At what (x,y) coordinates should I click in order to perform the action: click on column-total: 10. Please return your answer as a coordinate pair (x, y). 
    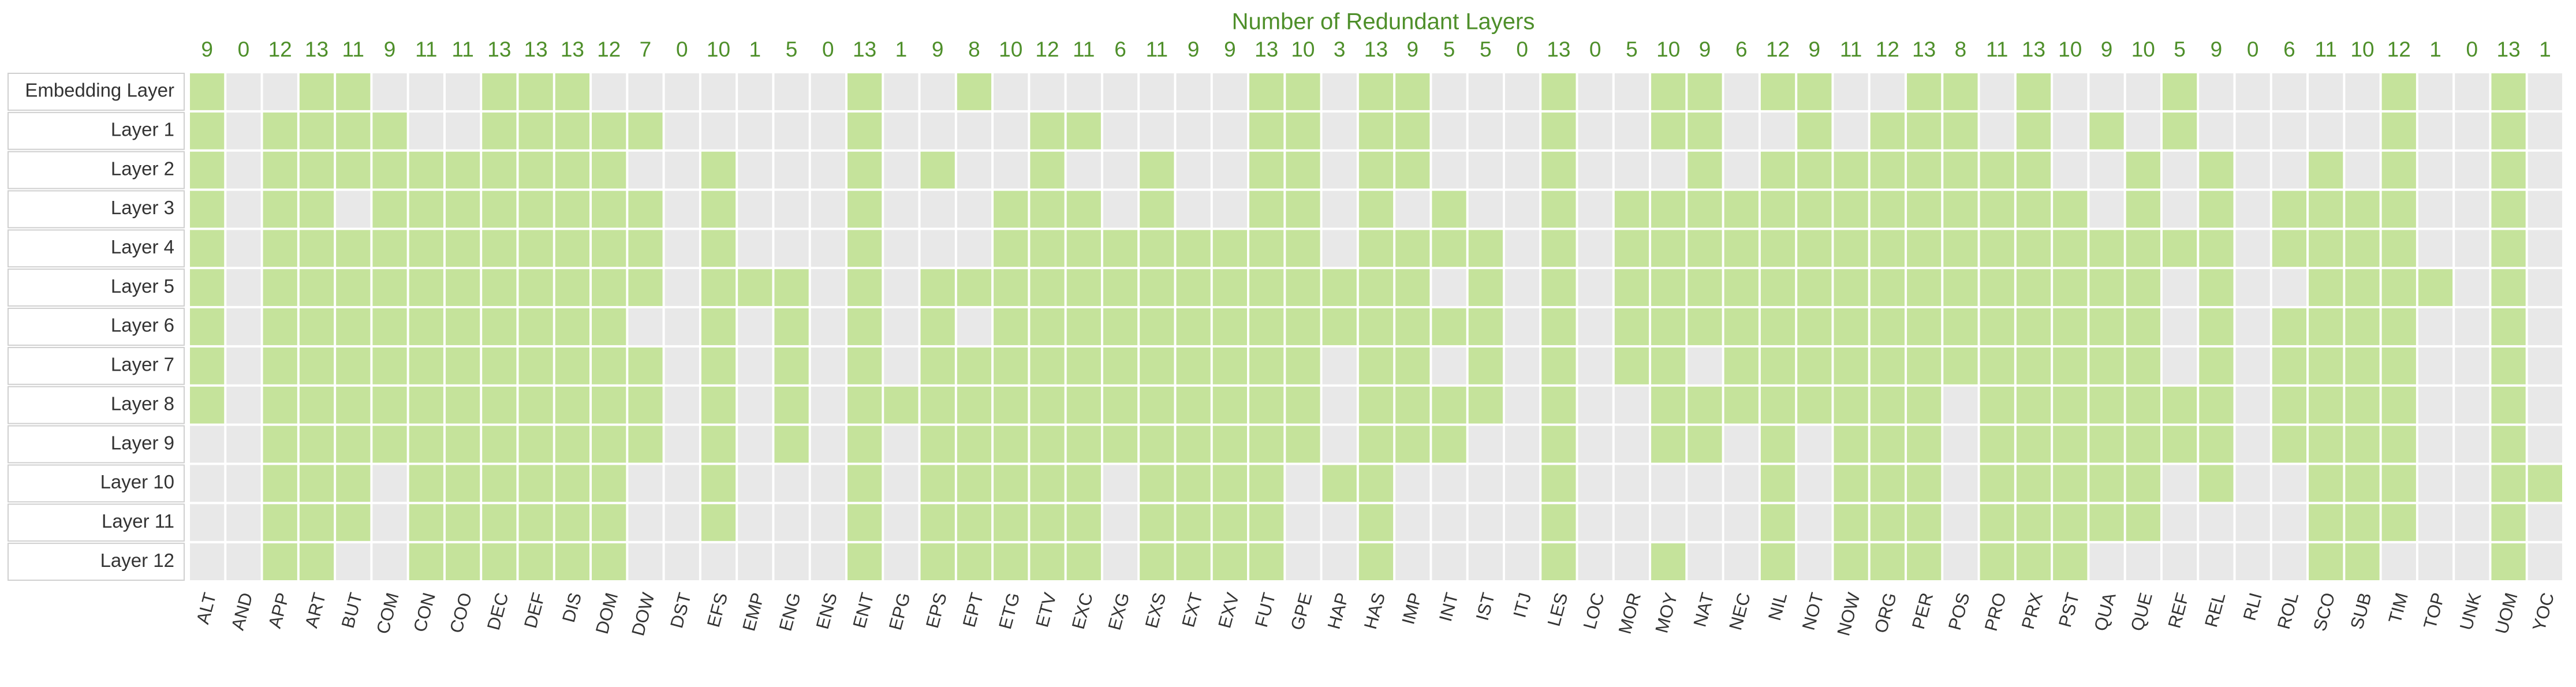
    Looking at the image, I should click on (2362, 49).